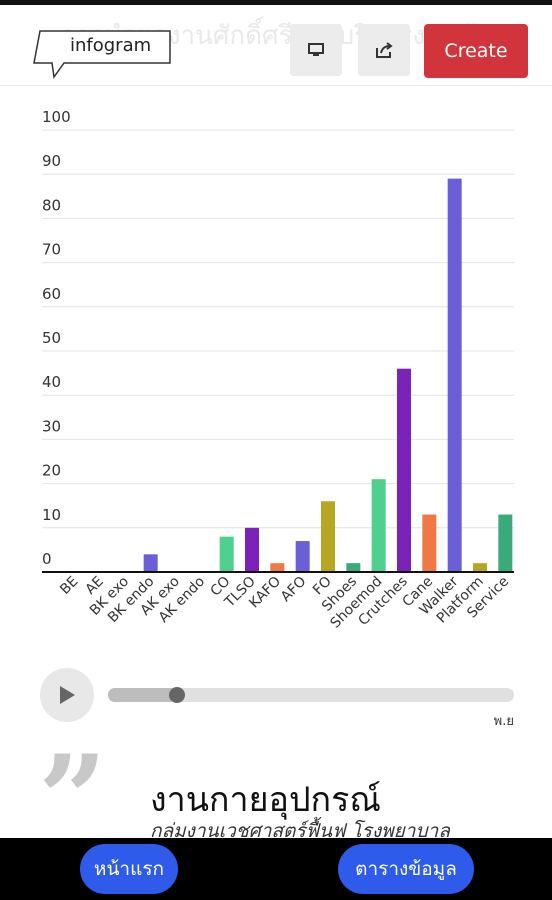 Image resolution: width=552 pixels, height=900 pixels. What do you see at coordinates (404, 470) in the screenshot?
I see `bar-crutches` at bounding box center [404, 470].